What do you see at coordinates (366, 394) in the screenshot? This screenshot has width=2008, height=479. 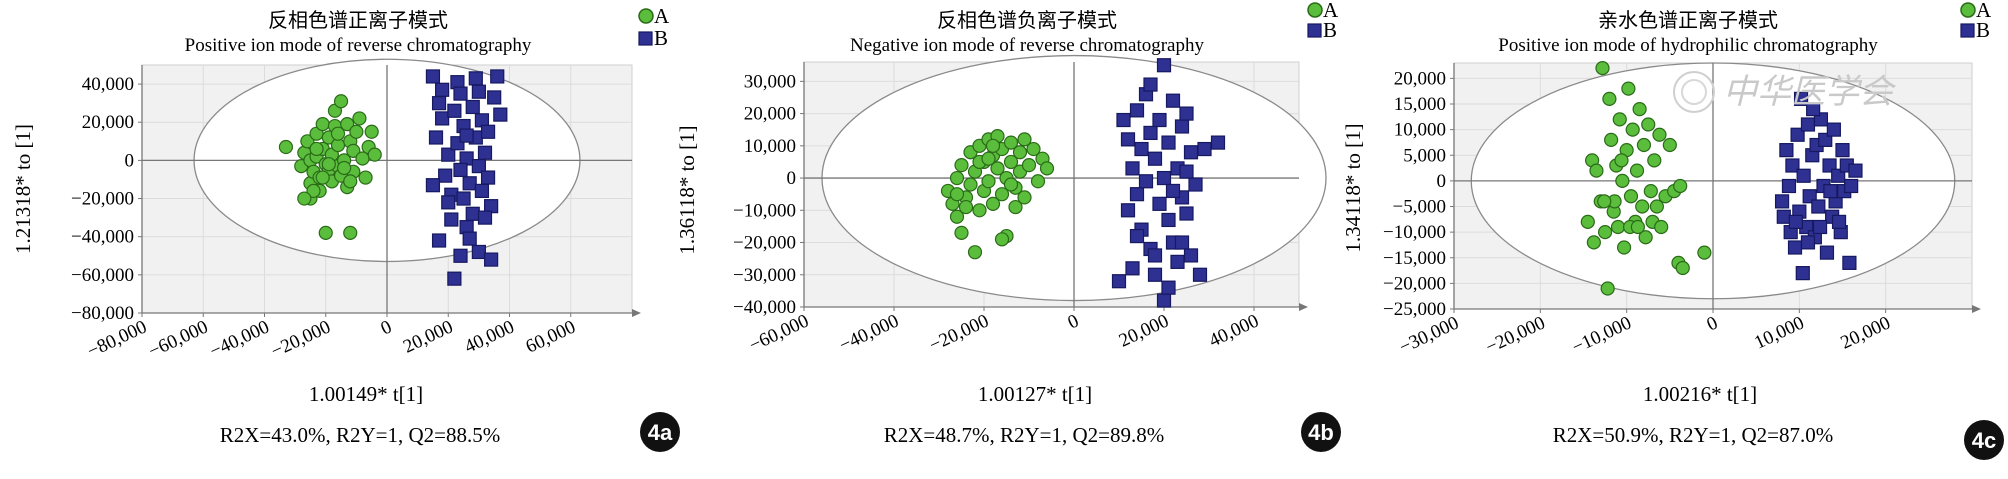 I see `x-axis-label: 1.00149* t[1]` at bounding box center [366, 394].